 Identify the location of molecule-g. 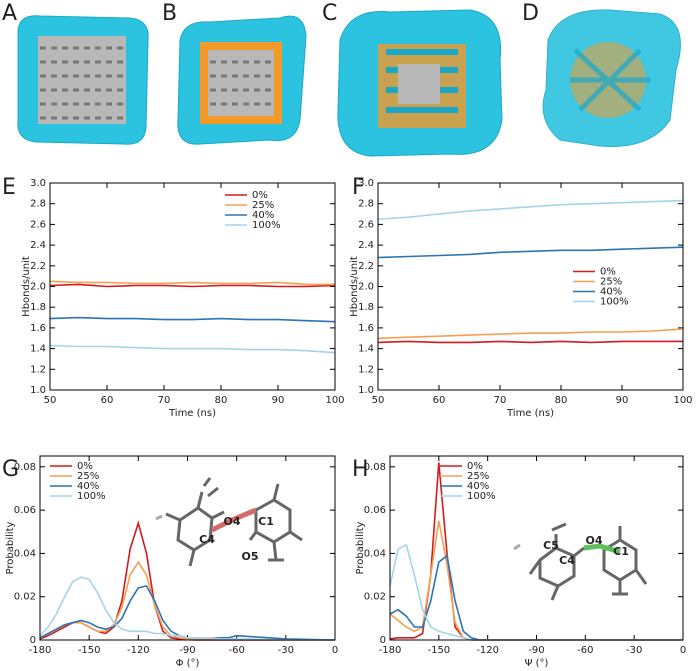
(229, 522).